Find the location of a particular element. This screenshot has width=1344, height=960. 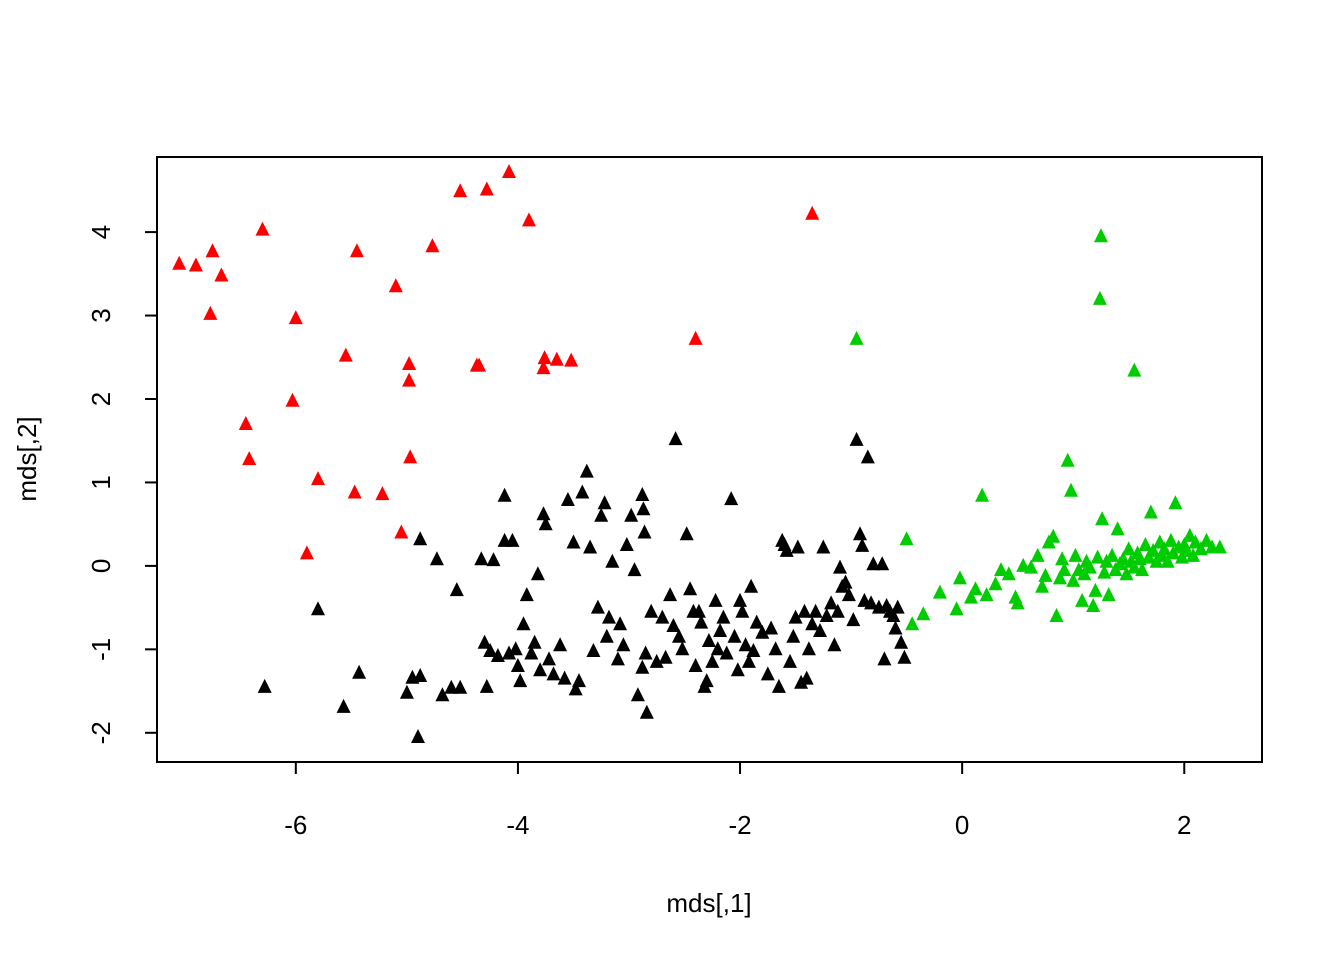

x-tick-label: -2 is located at coordinates (739, 825).